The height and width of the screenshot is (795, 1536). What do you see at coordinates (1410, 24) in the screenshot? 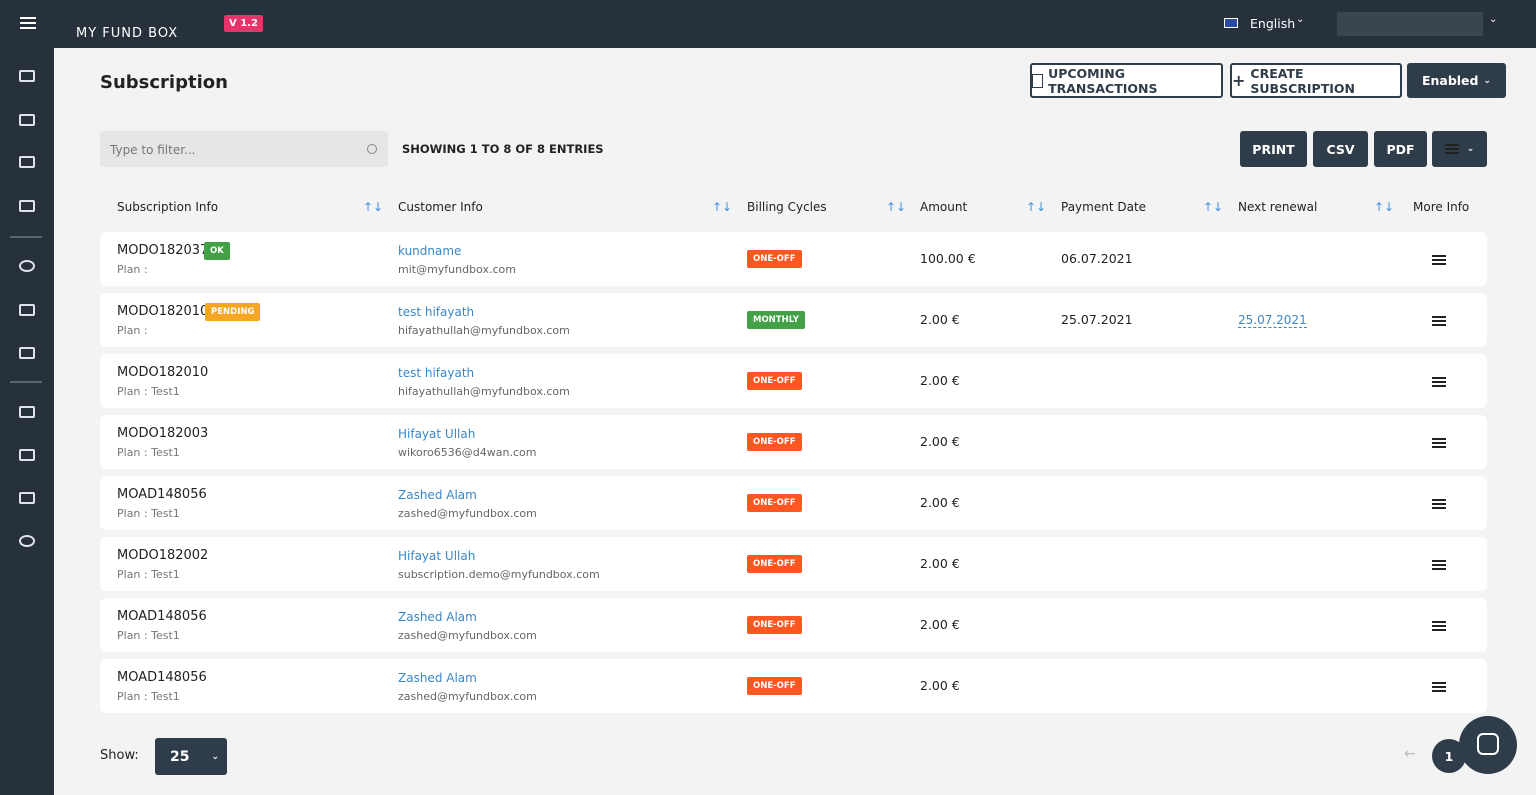
I see `user-menu` at bounding box center [1410, 24].